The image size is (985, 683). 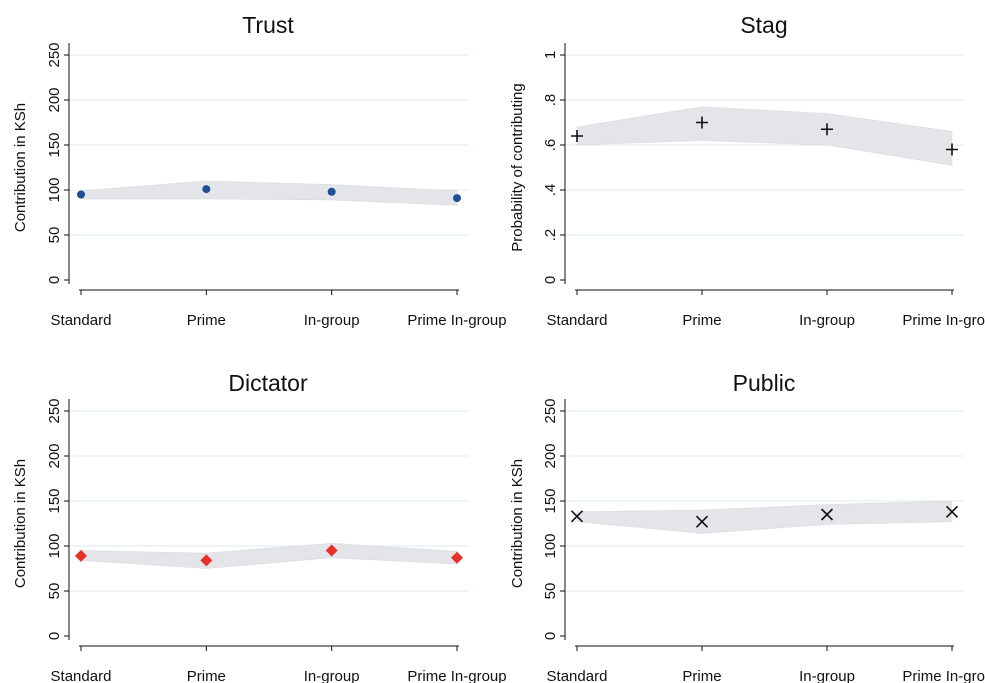 I want to click on y-tick-label: .8, so click(x=550, y=100).